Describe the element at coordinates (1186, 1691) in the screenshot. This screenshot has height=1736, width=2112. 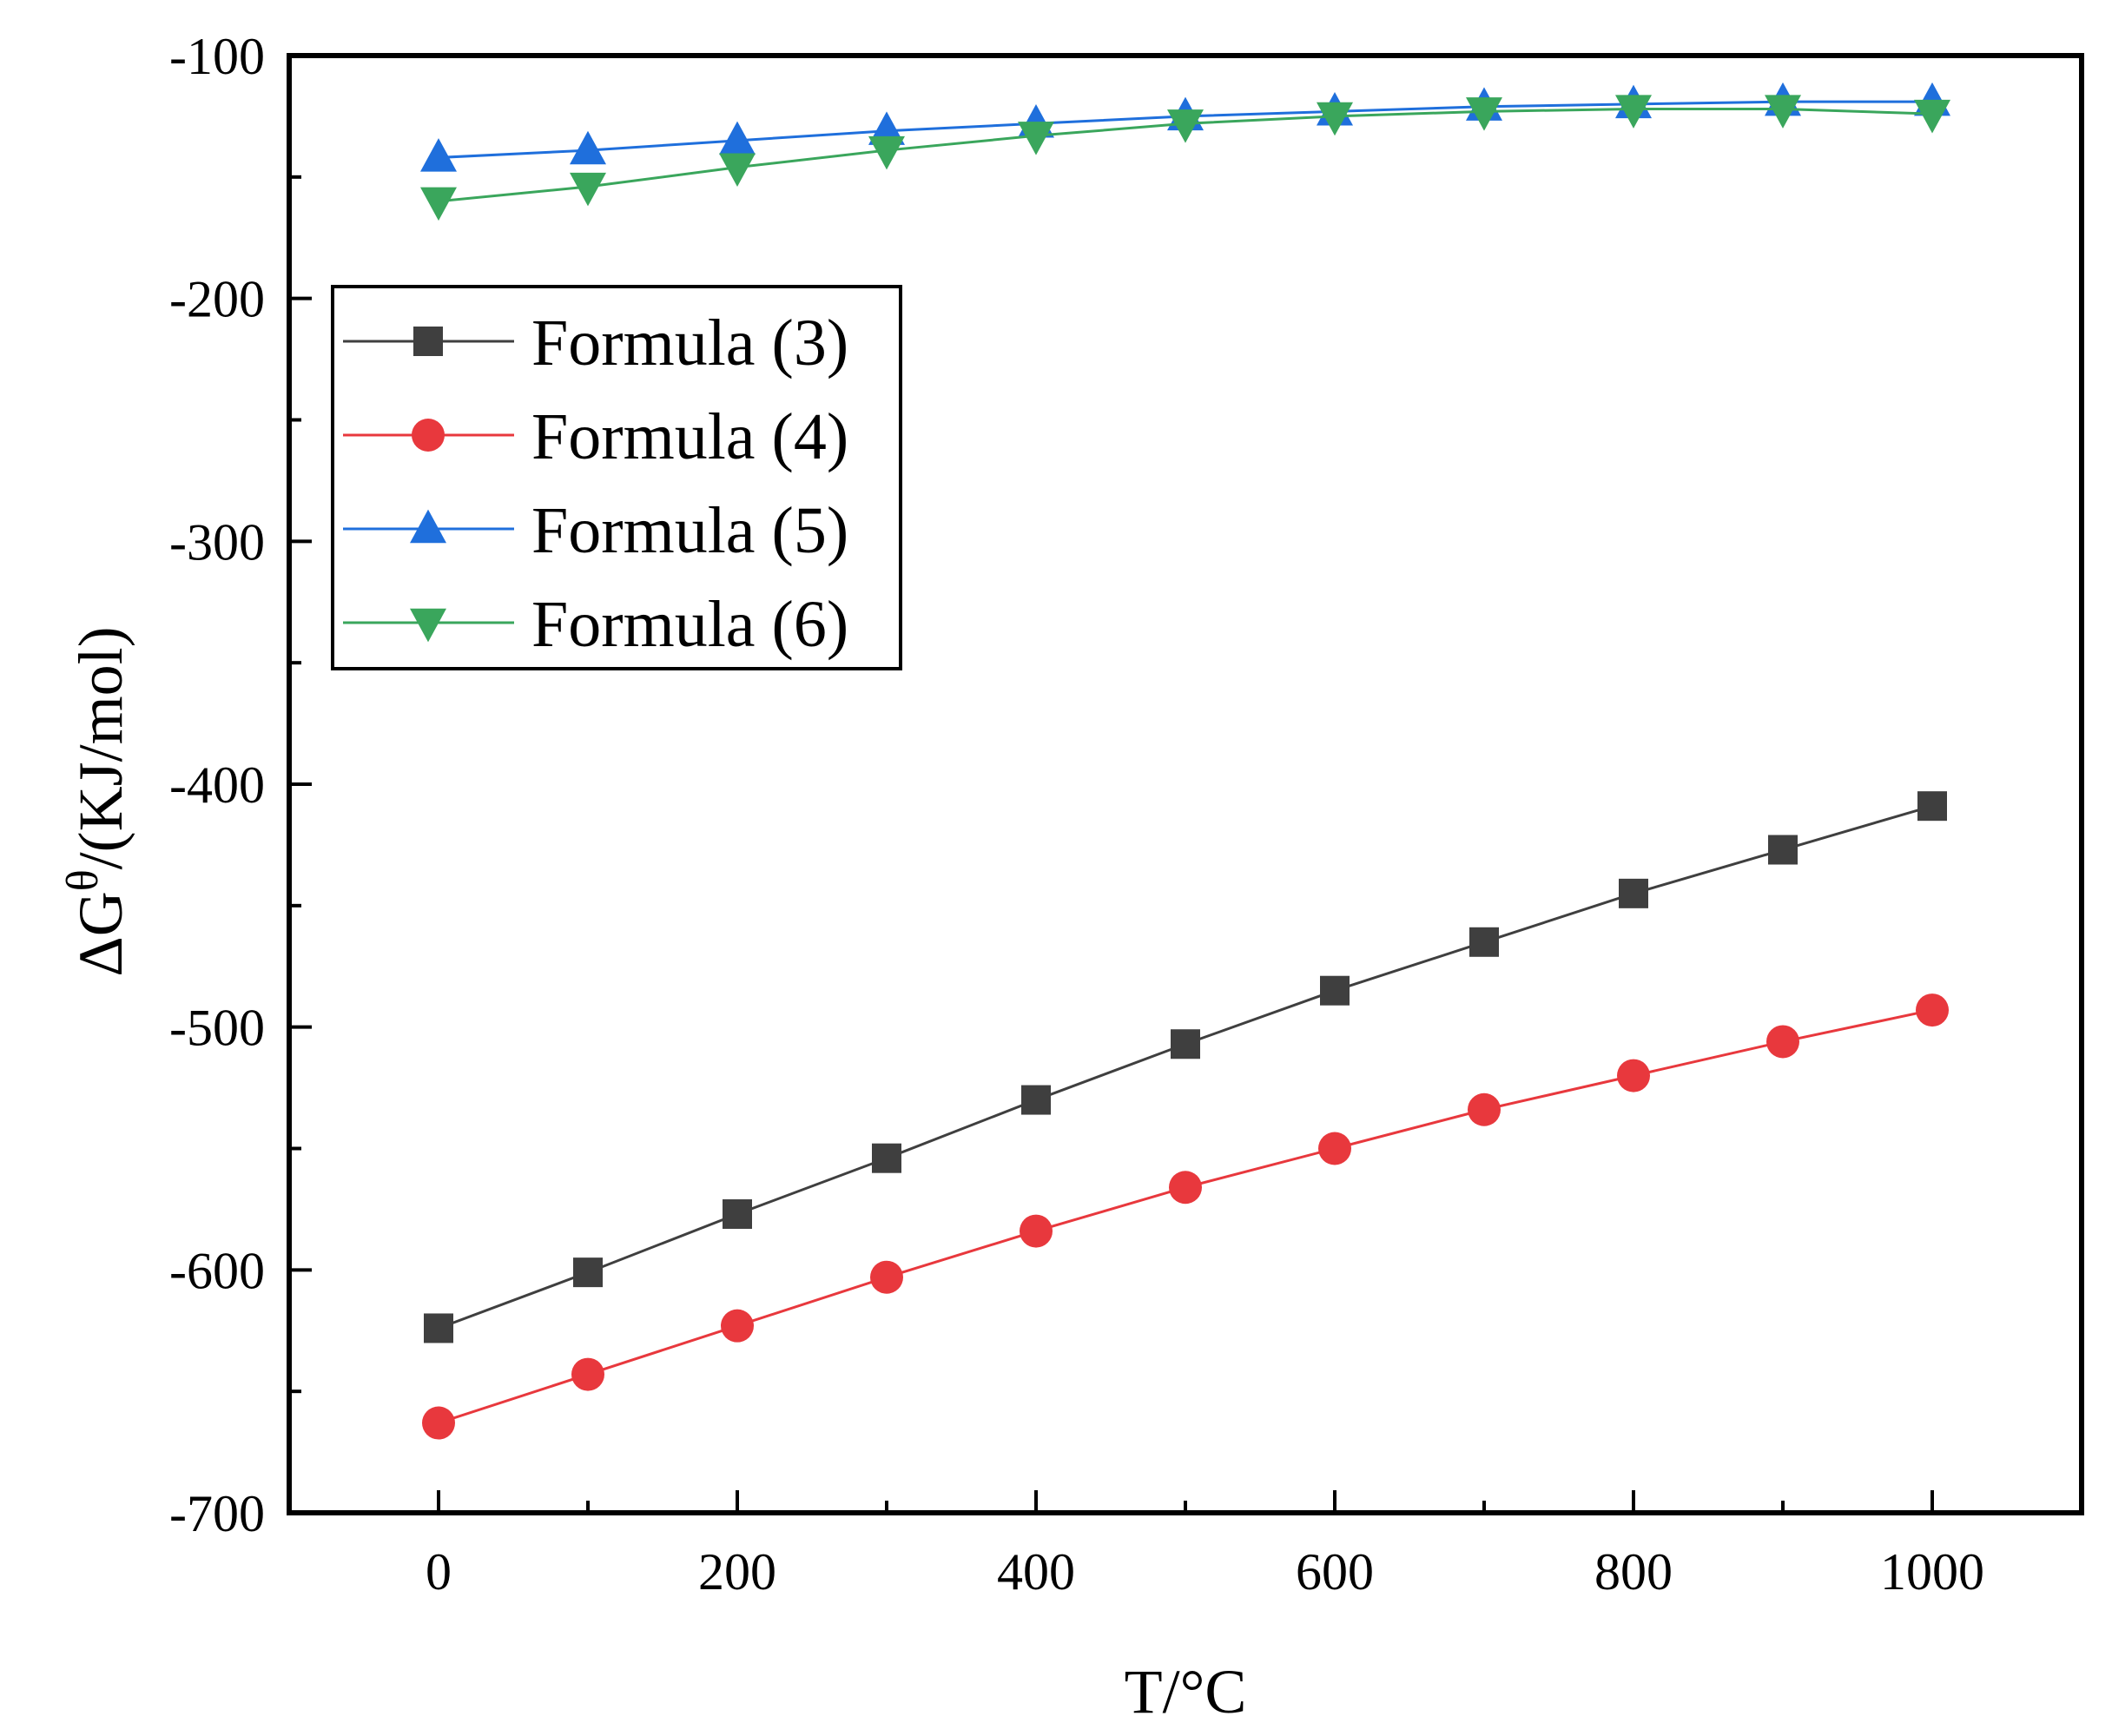
I see `x-axis-title: T/°C` at that location.